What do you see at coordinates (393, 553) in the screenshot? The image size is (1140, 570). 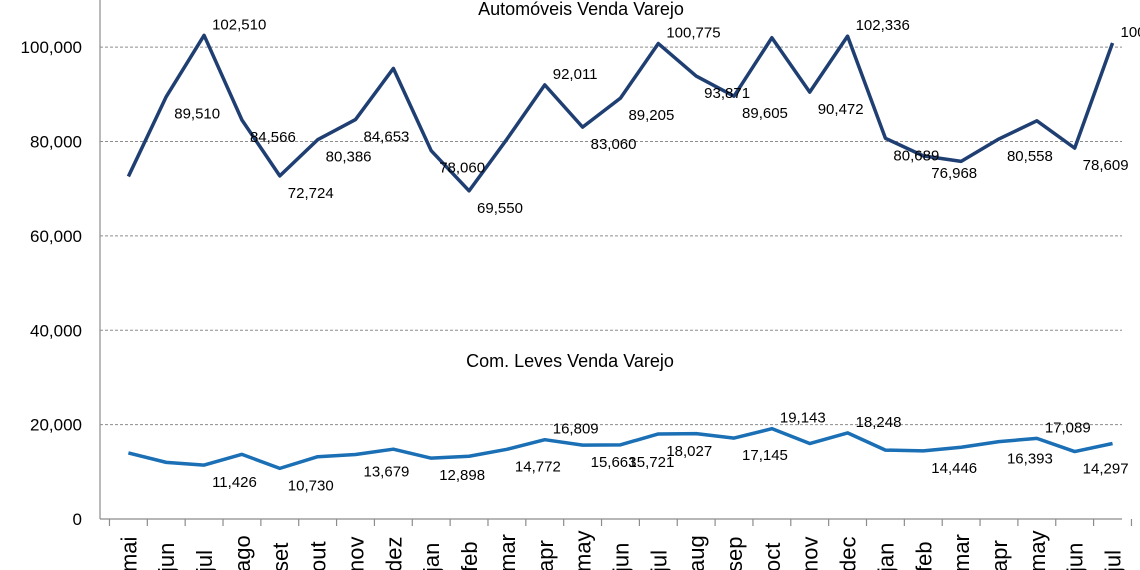 I see `x-tick-label: dez` at bounding box center [393, 553].